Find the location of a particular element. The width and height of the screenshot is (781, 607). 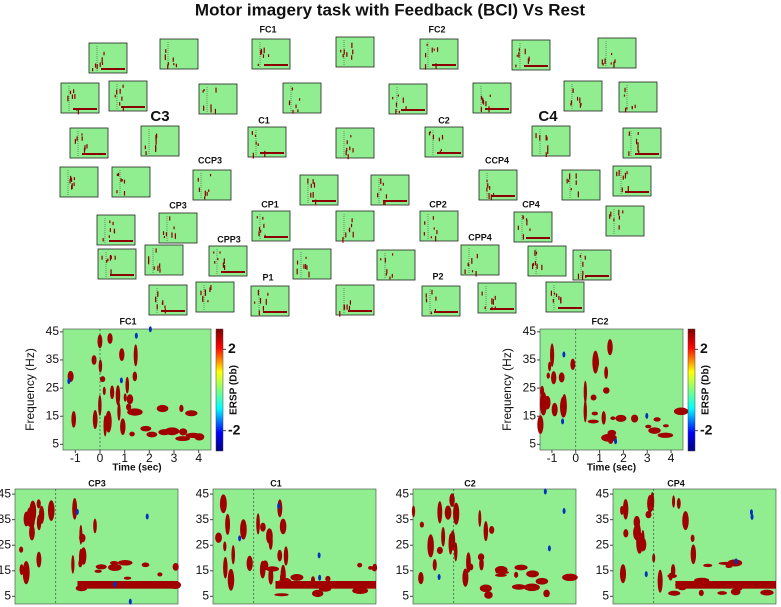

y-tick-label: 45 is located at coordinates (203, 493).